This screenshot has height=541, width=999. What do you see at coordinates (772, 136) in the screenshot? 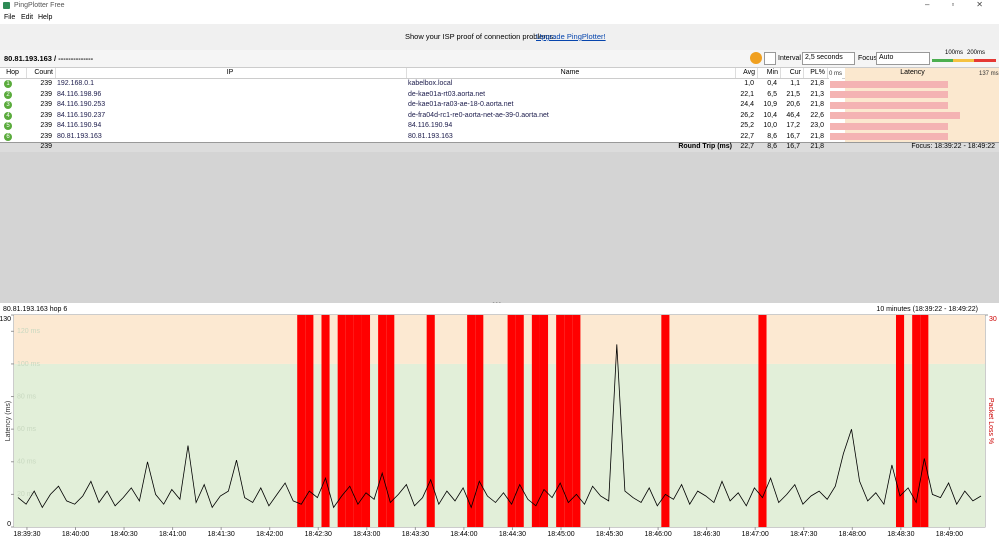
I see `cell: 8,6` at bounding box center [772, 136].